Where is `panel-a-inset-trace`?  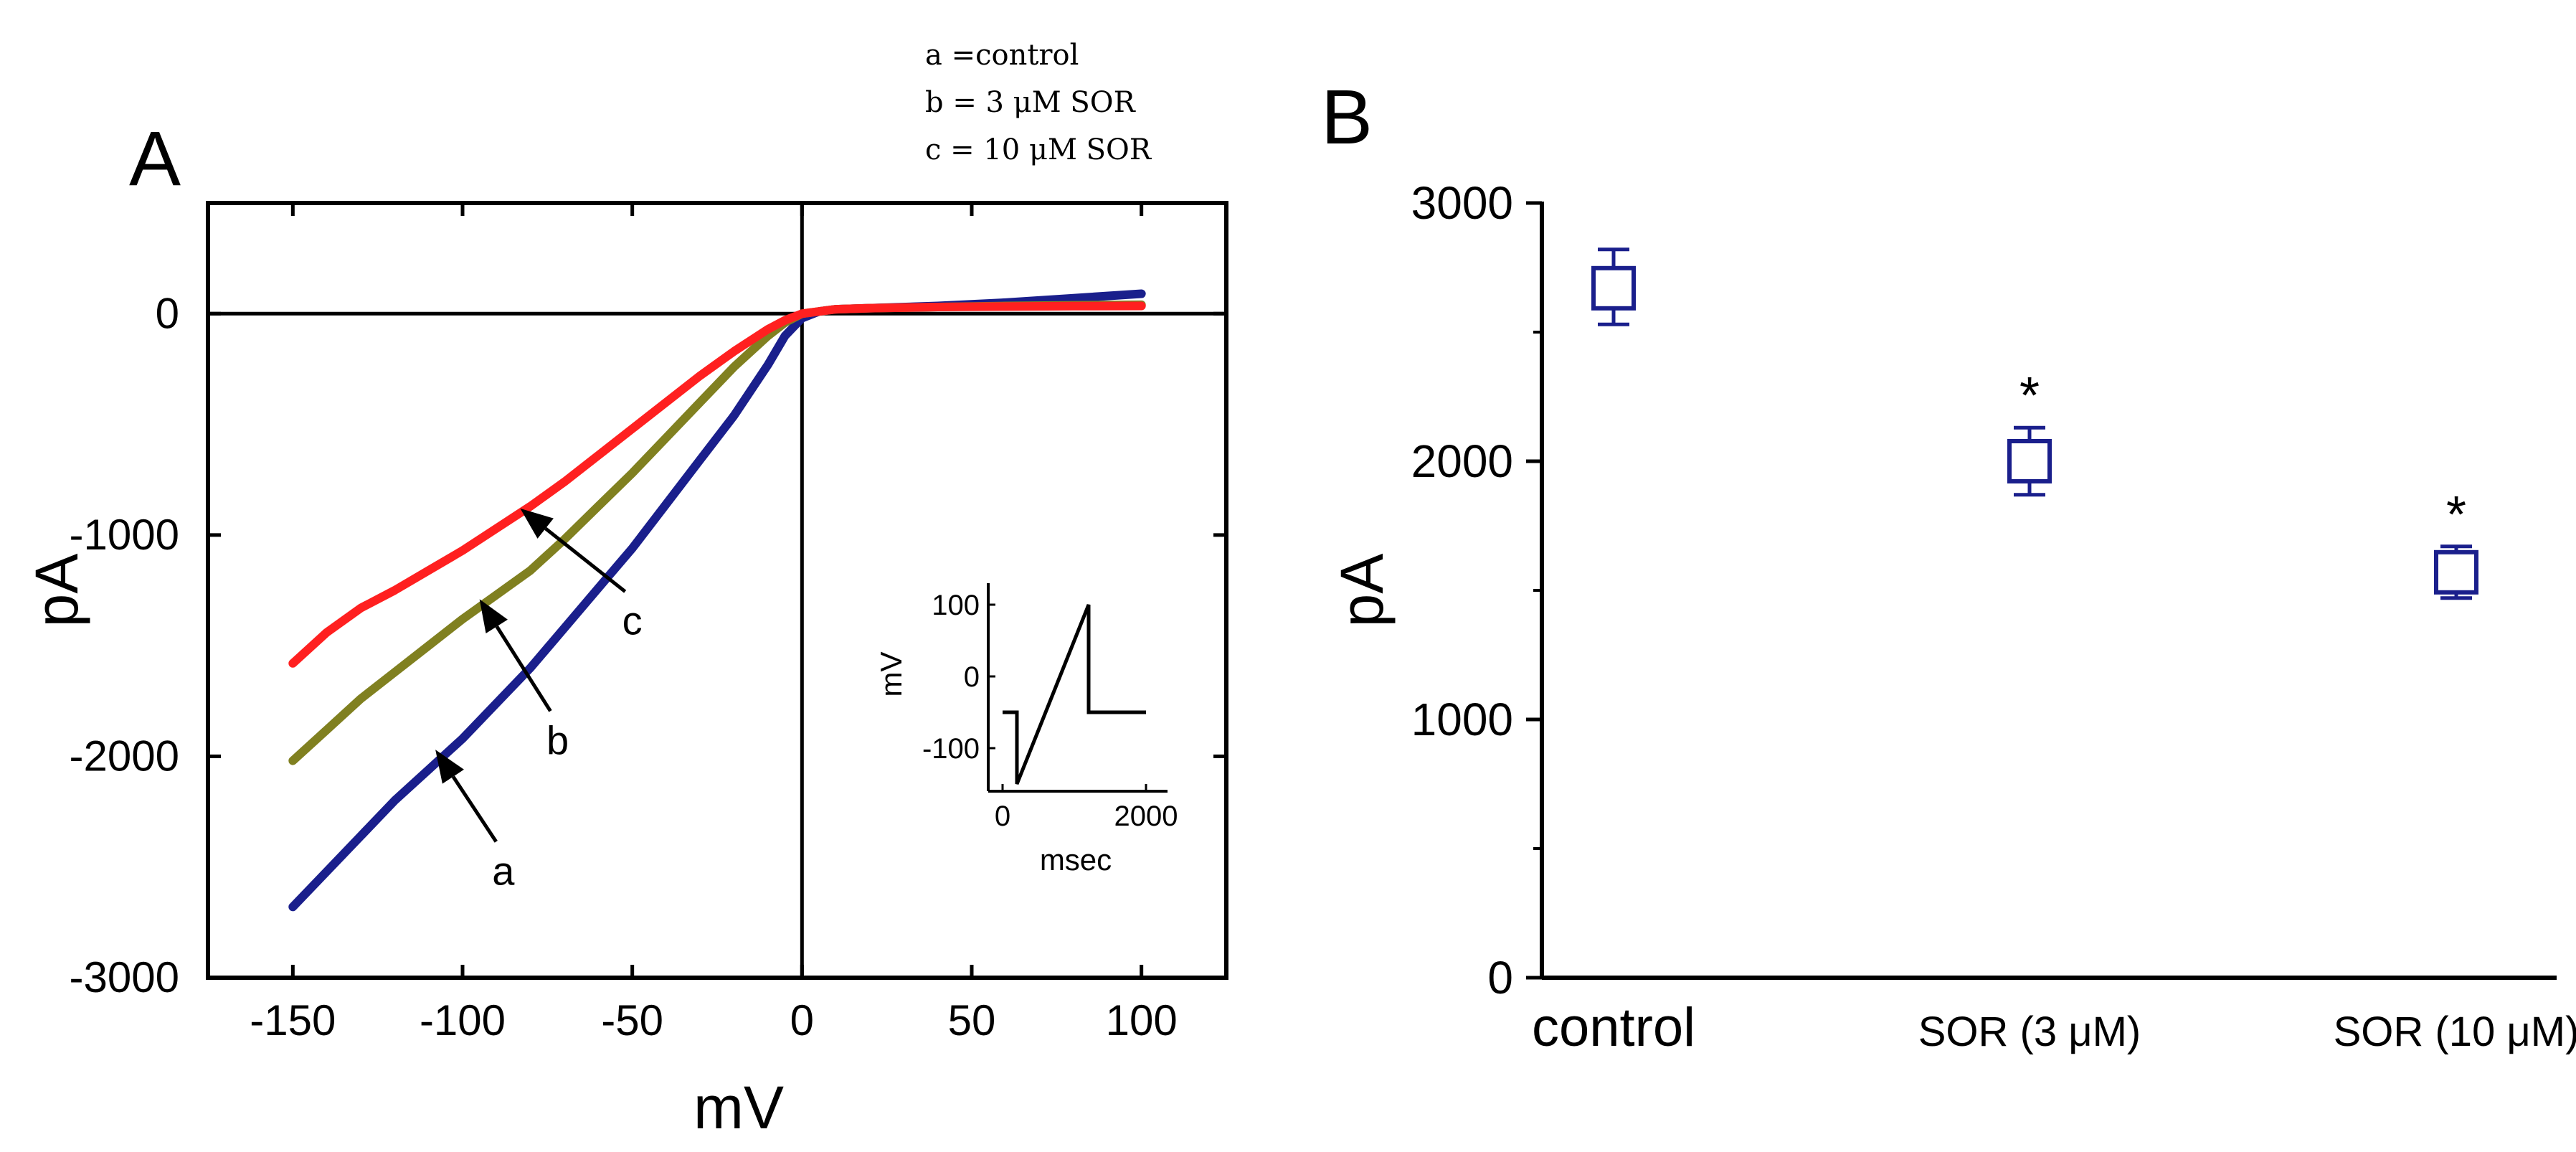
panel-a-inset-trace is located at coordinates (1074, 694).